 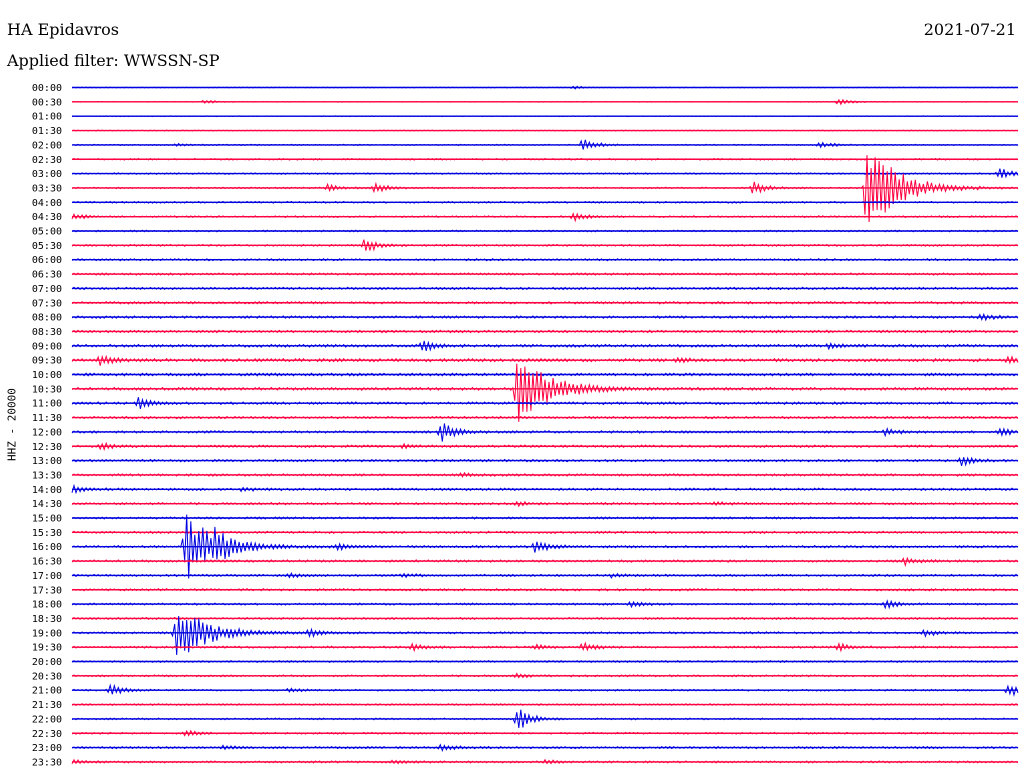 I want to click on row-time-label: 10:30, so click(x=47, y=389).